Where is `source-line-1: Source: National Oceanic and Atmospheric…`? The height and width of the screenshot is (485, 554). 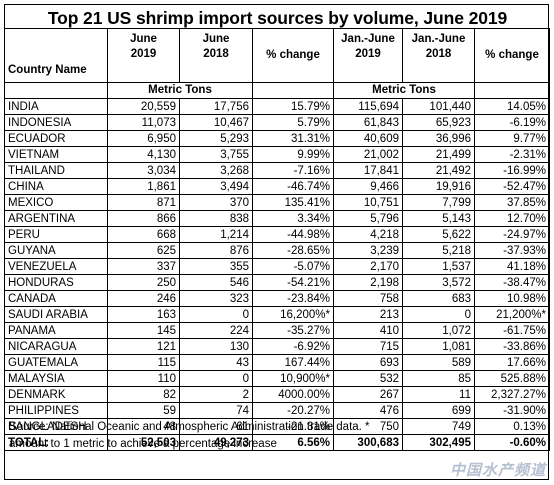
source-line-1: Source: National Oceanic and Atmospheric… is located at coordinates (189, 427).